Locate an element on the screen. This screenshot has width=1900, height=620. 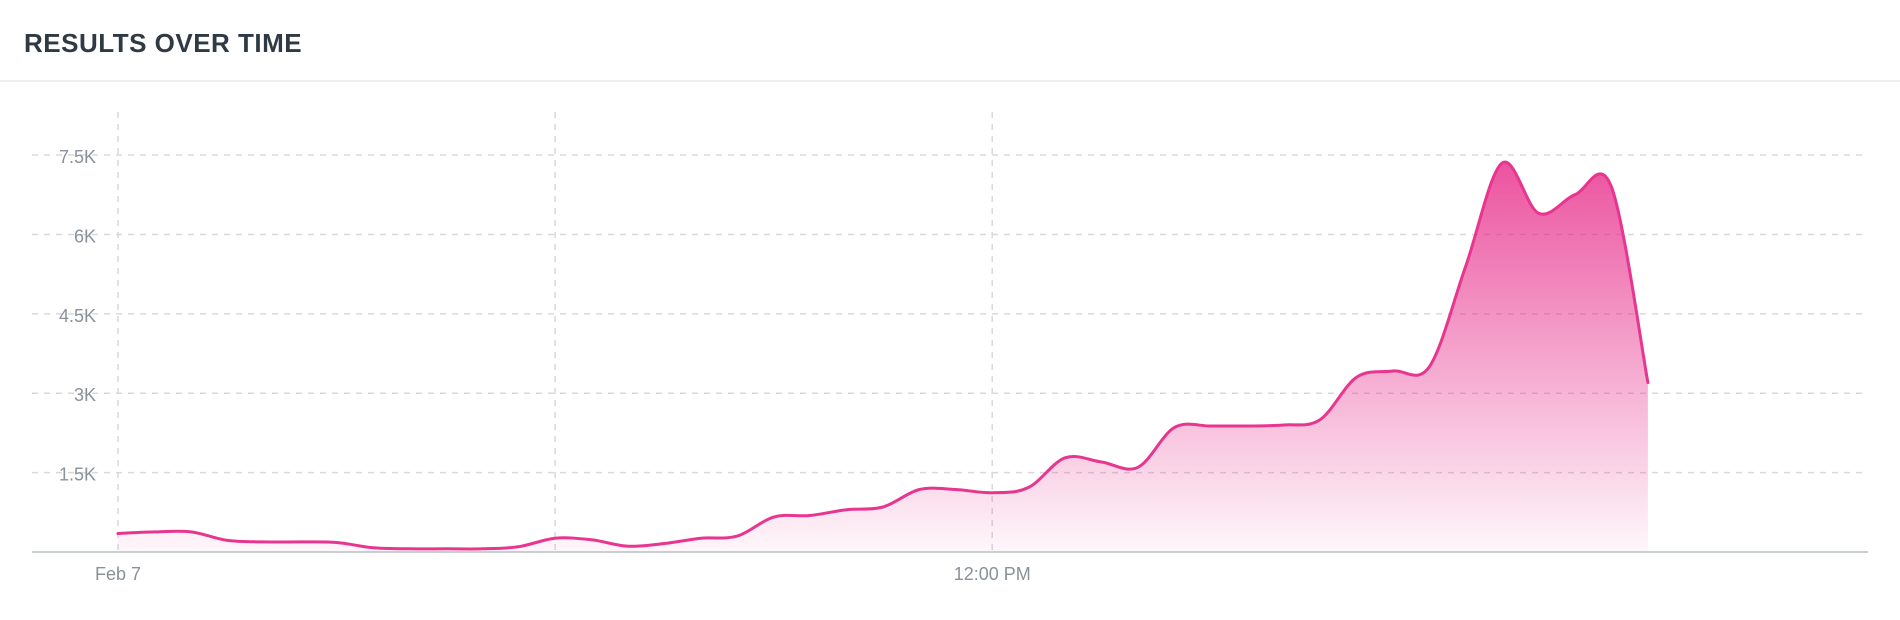
y-tick-label: 7.5K is located at coordinates (77, 157).